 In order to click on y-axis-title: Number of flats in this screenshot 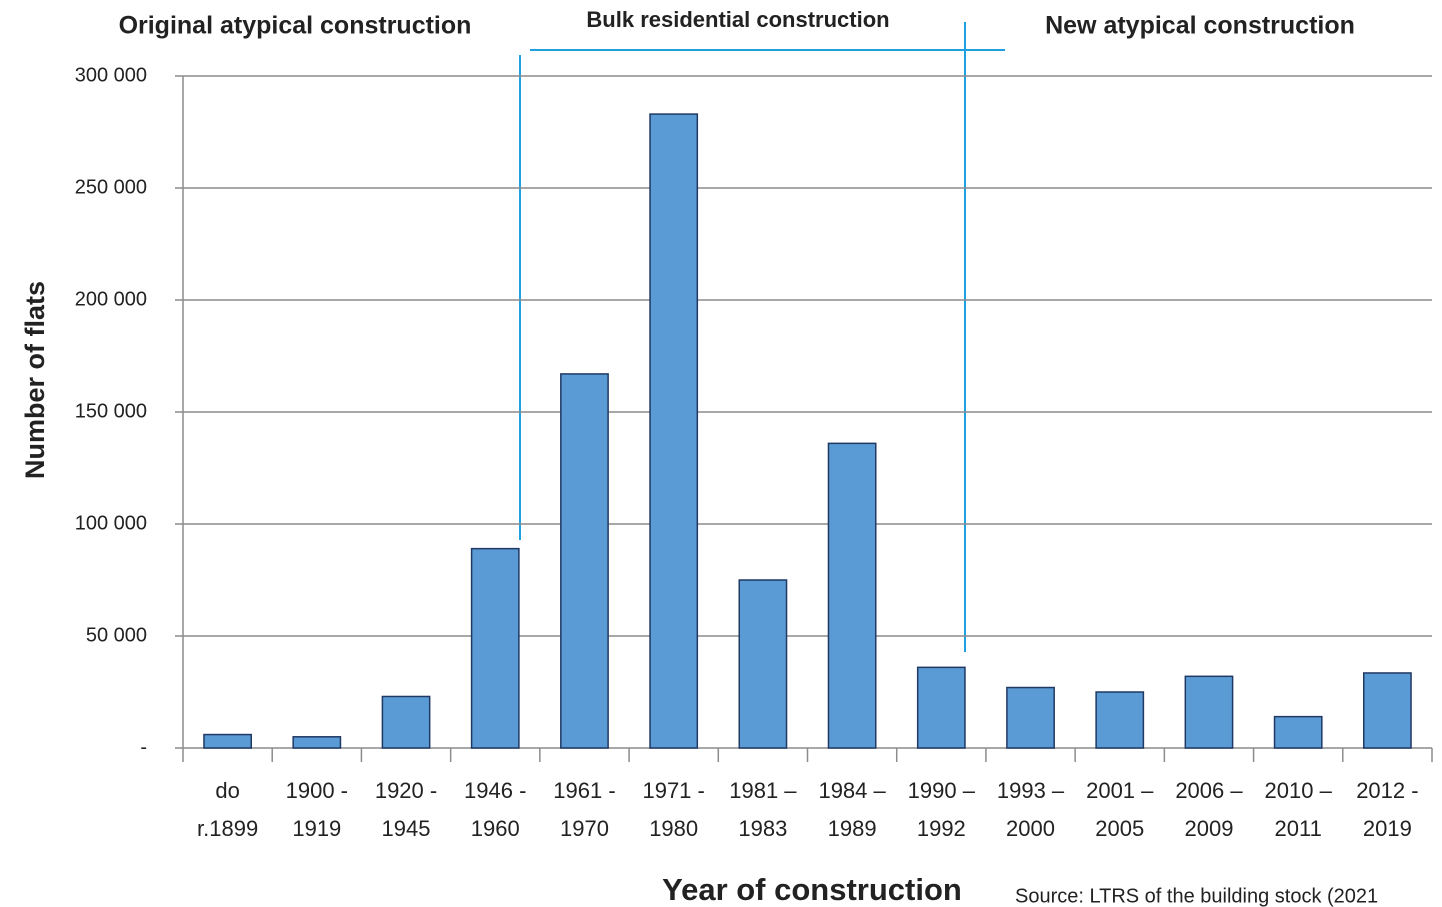, I will do `click(35, 380)`.